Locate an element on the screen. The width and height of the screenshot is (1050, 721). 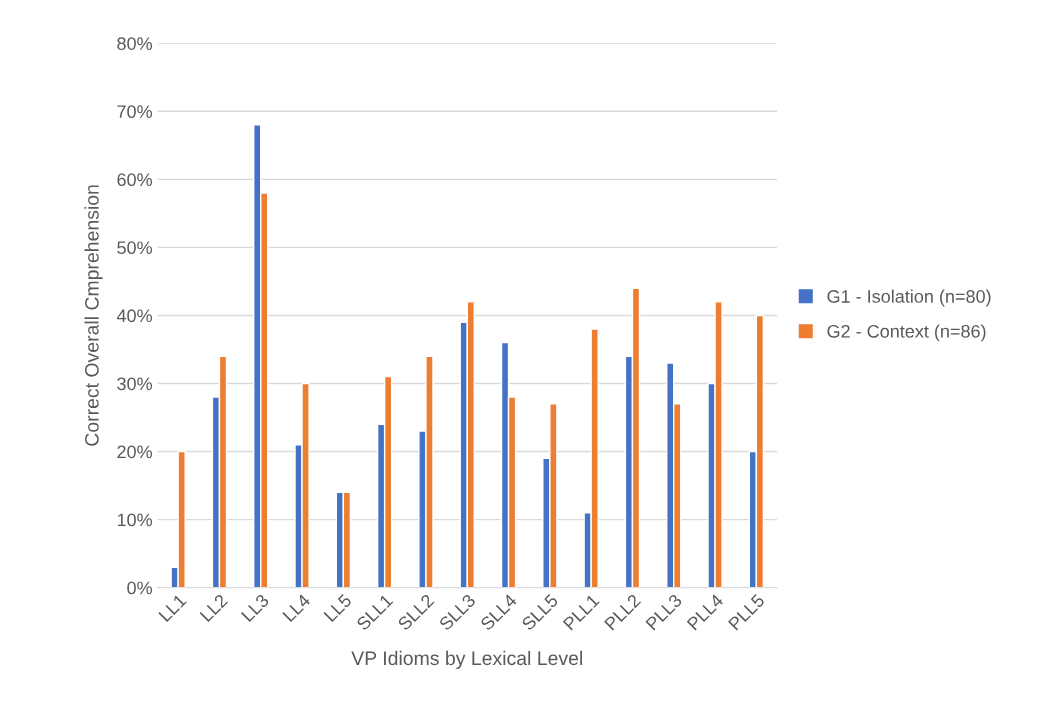
y-tick-label: 10% is located at coordinates (134, 520).